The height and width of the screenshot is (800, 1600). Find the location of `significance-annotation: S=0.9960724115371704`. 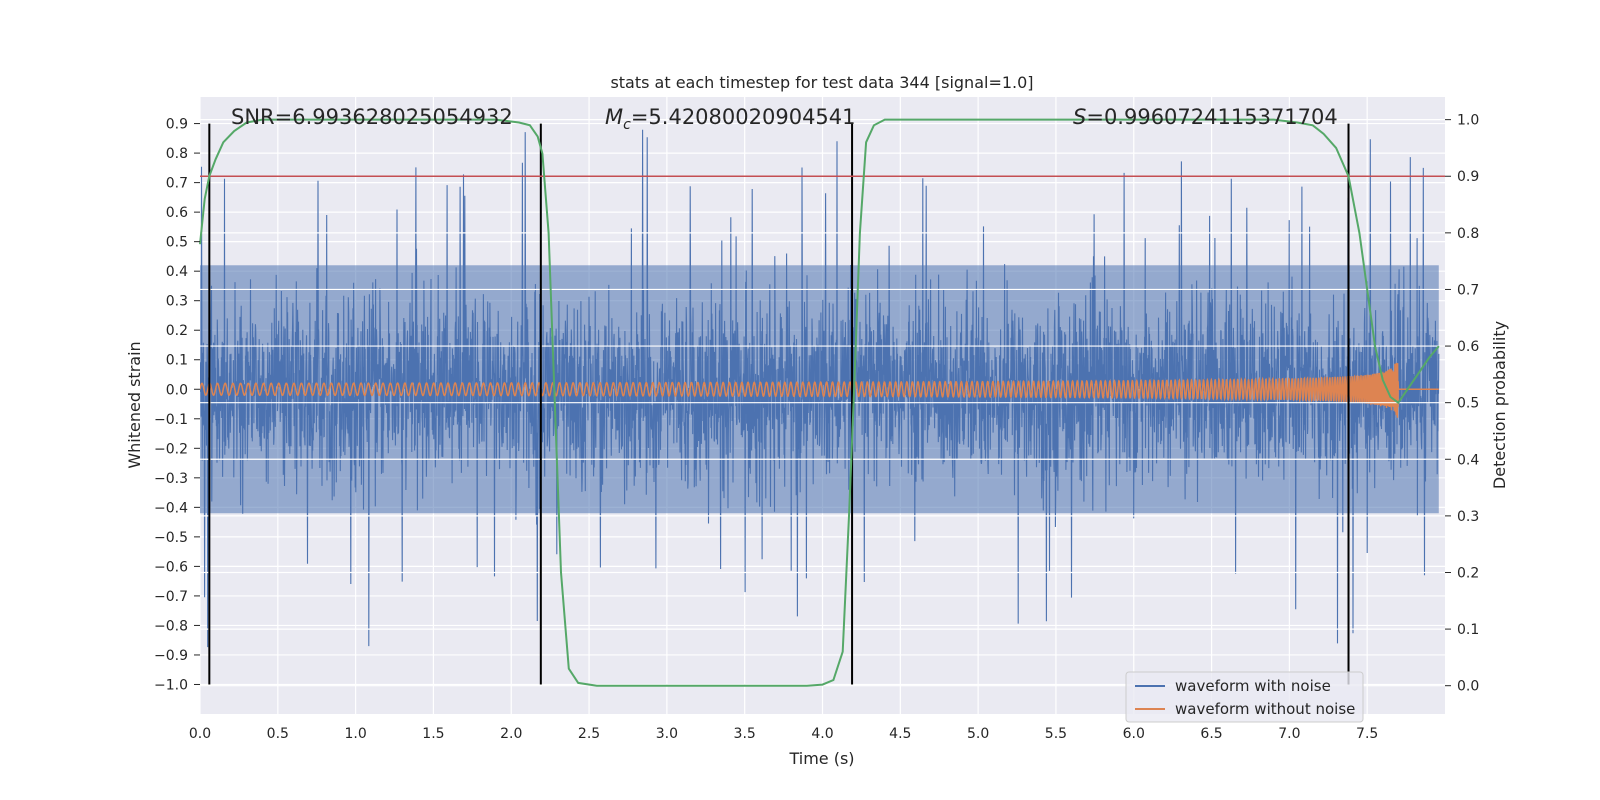

significance-annotation: S=0.9960724115371704 is located at coordinates (1205, 117).